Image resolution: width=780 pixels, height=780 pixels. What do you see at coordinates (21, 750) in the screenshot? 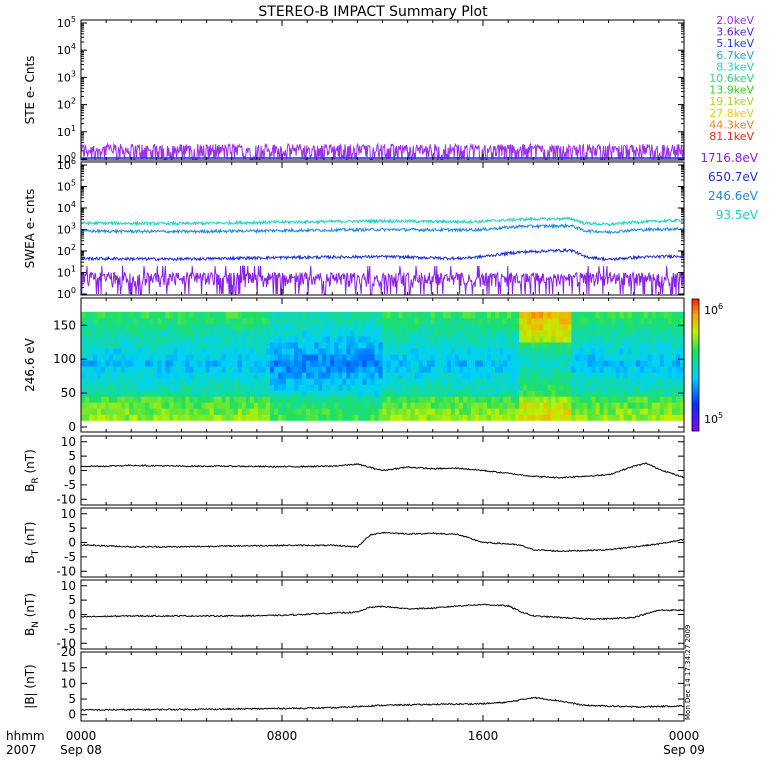
I see `year-label: 2007` at bounding box center [21, 750].